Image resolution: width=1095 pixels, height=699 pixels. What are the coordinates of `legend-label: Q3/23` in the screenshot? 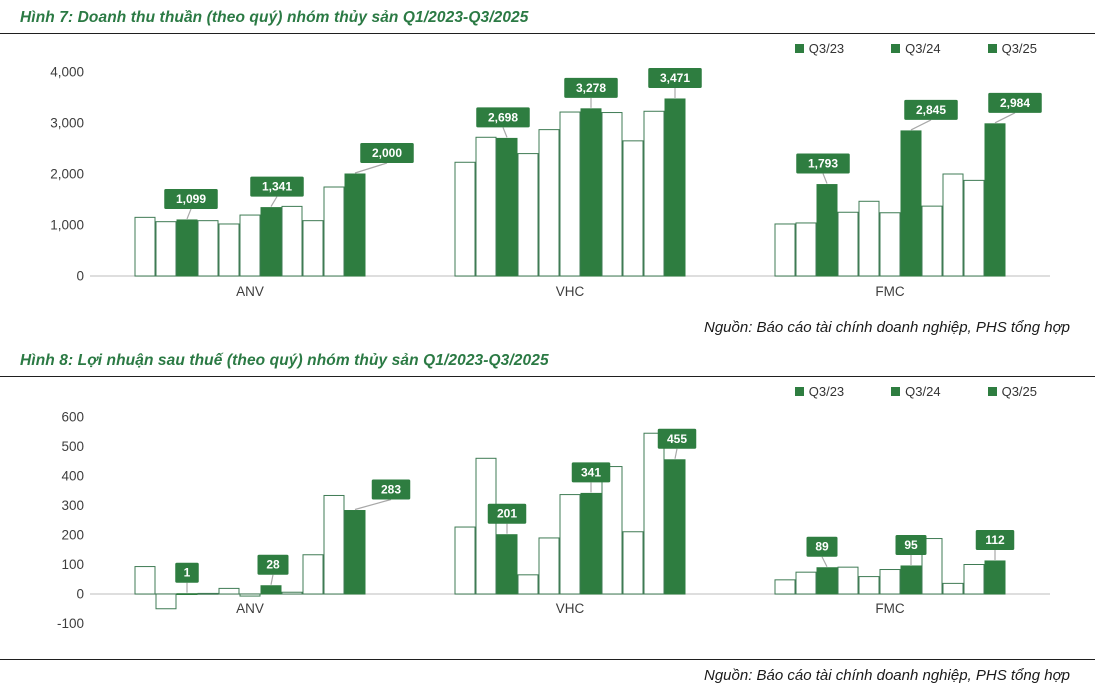 It's located at (826, 48).